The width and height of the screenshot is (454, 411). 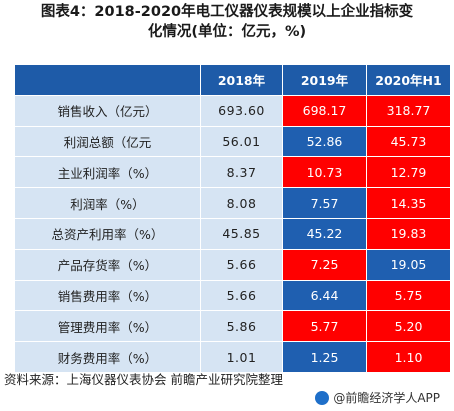 I want to click on table-cell: 56.01, so click(x=241, y=141).